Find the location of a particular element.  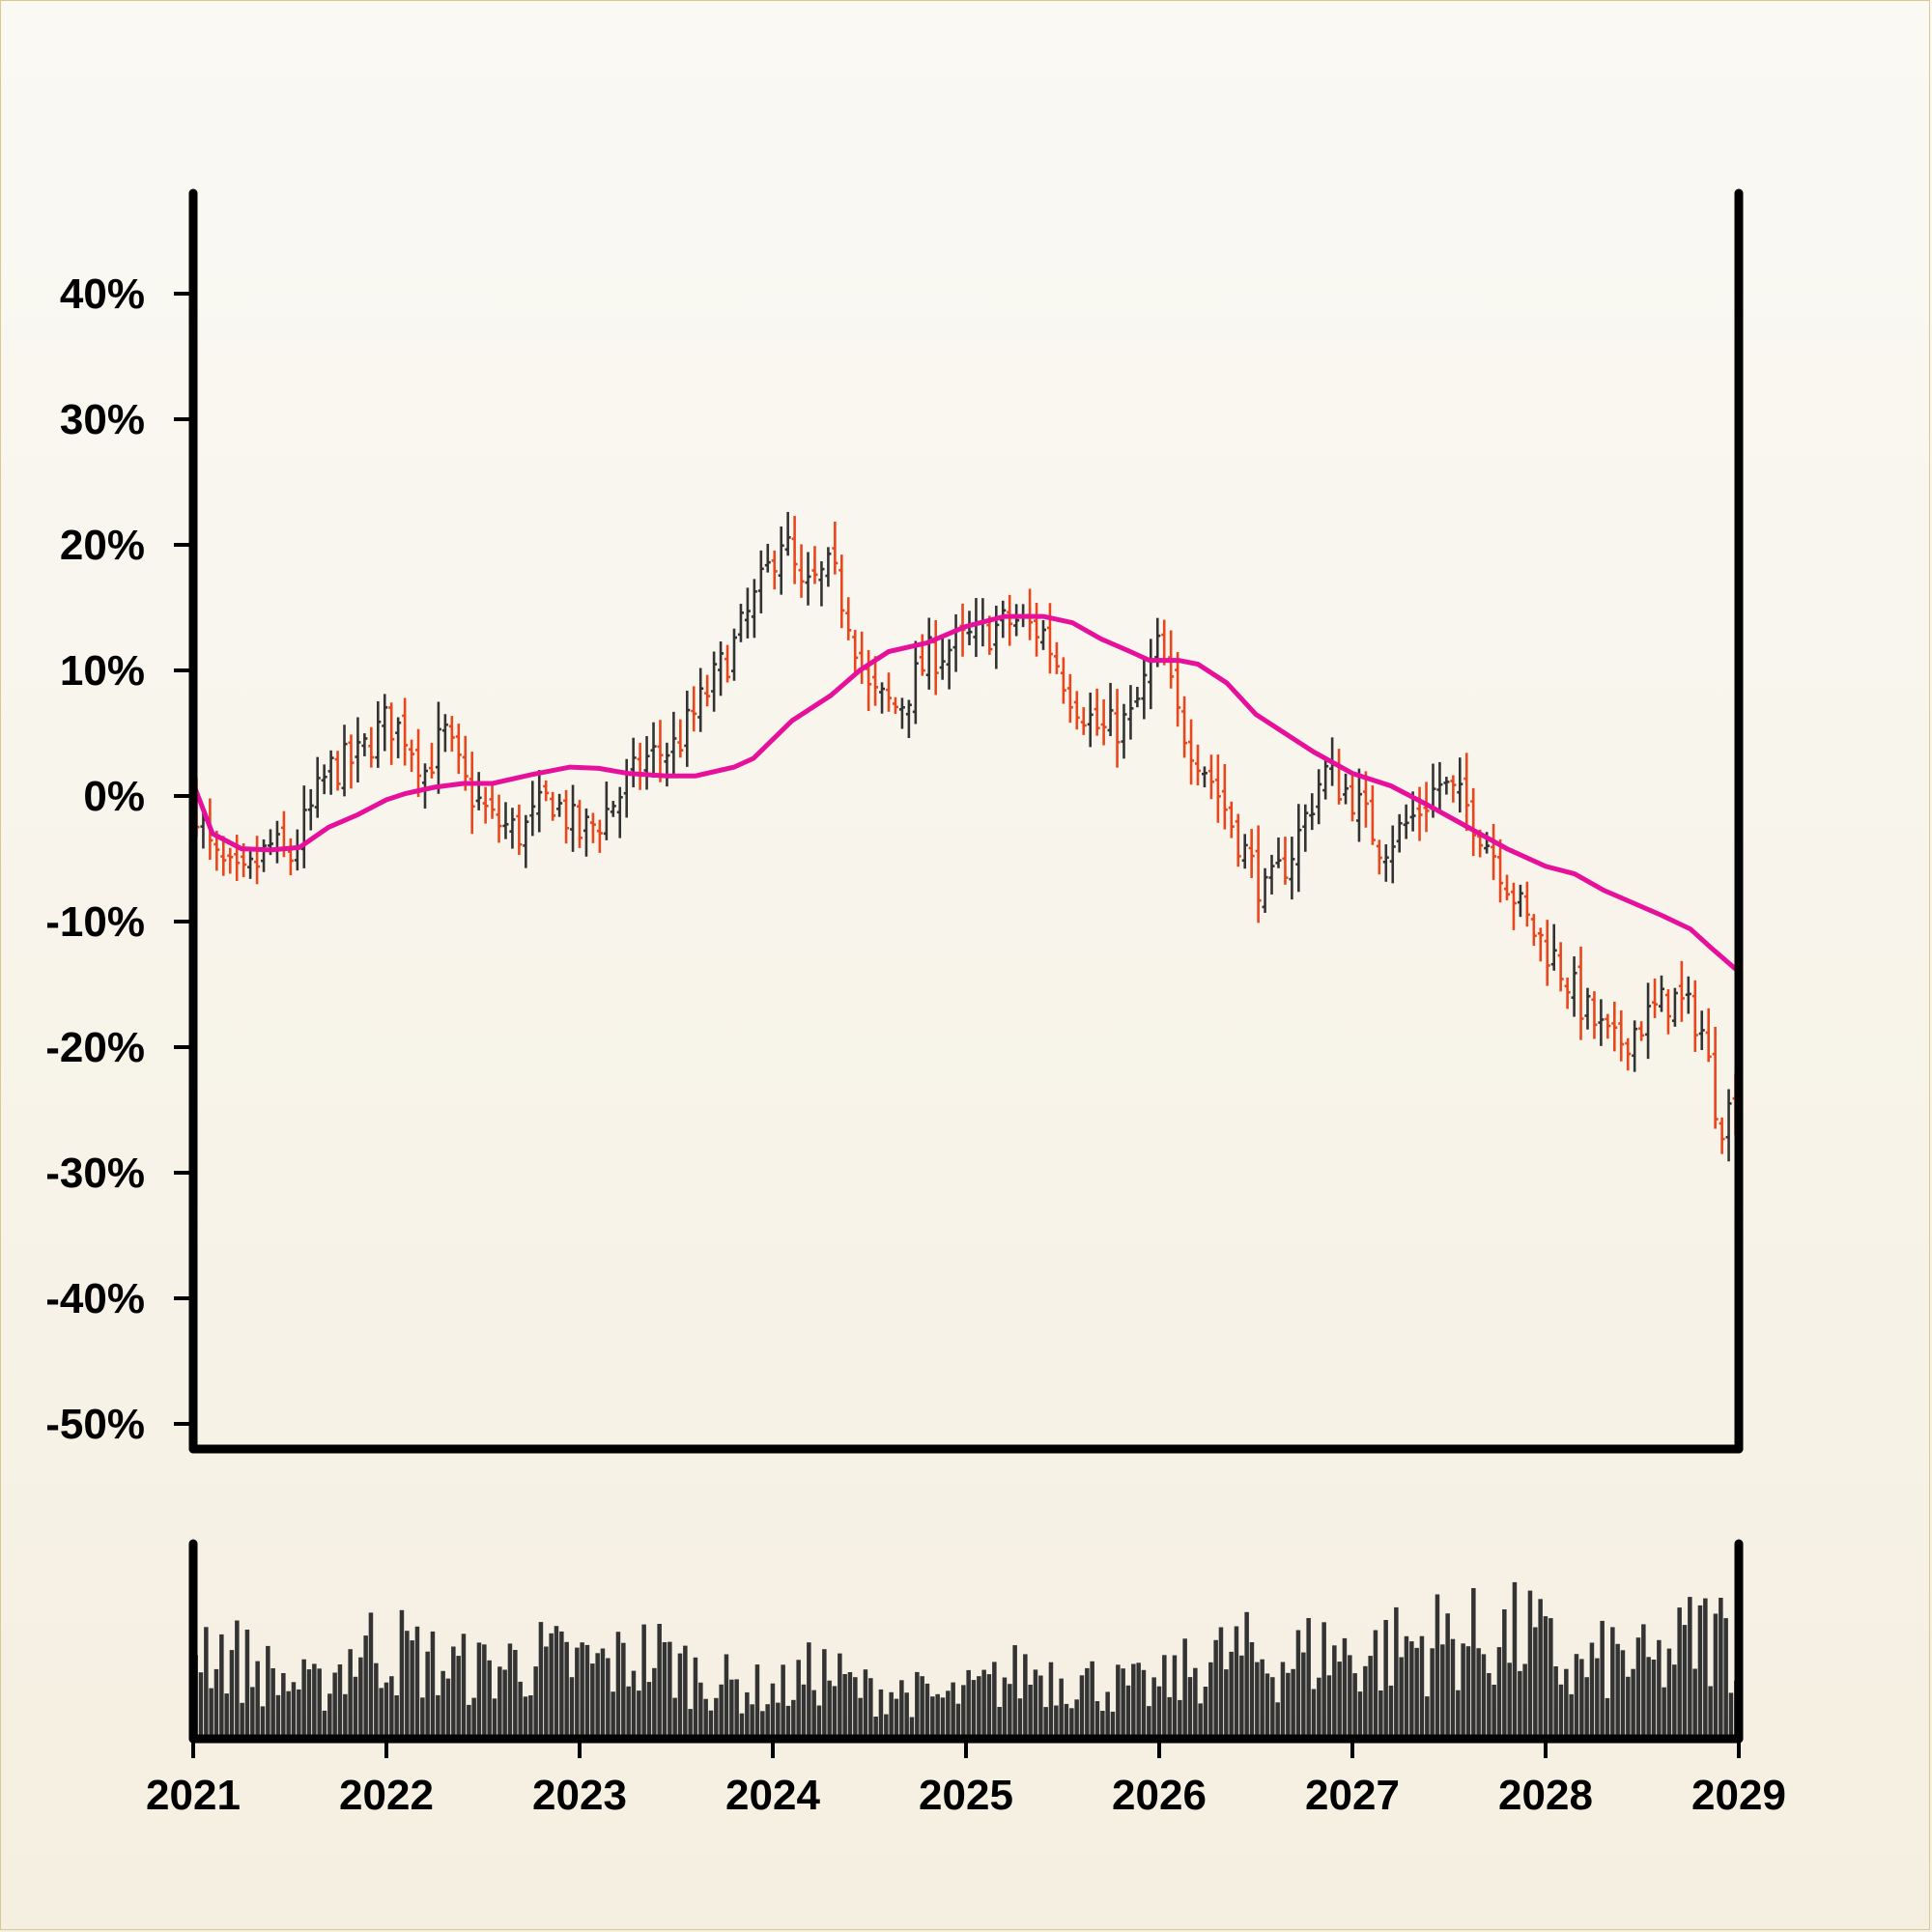

y-tick-label: -10% is located at coordinates (95, 922).